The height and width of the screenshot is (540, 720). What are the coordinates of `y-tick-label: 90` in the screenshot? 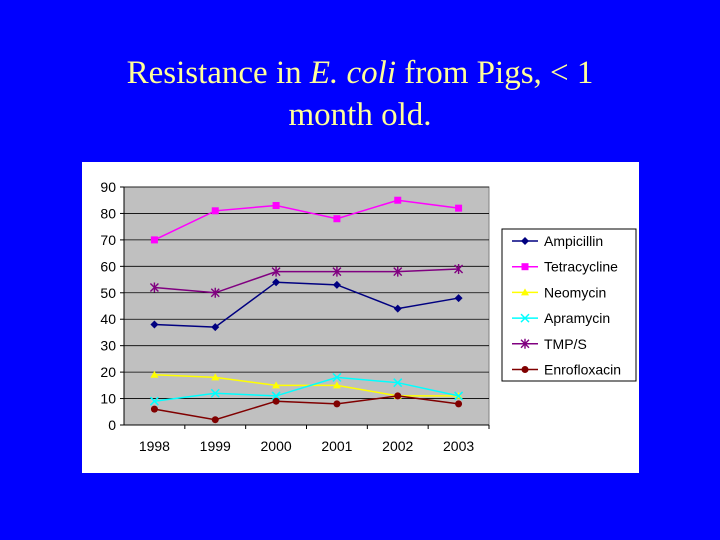 It's located at (108, 187).